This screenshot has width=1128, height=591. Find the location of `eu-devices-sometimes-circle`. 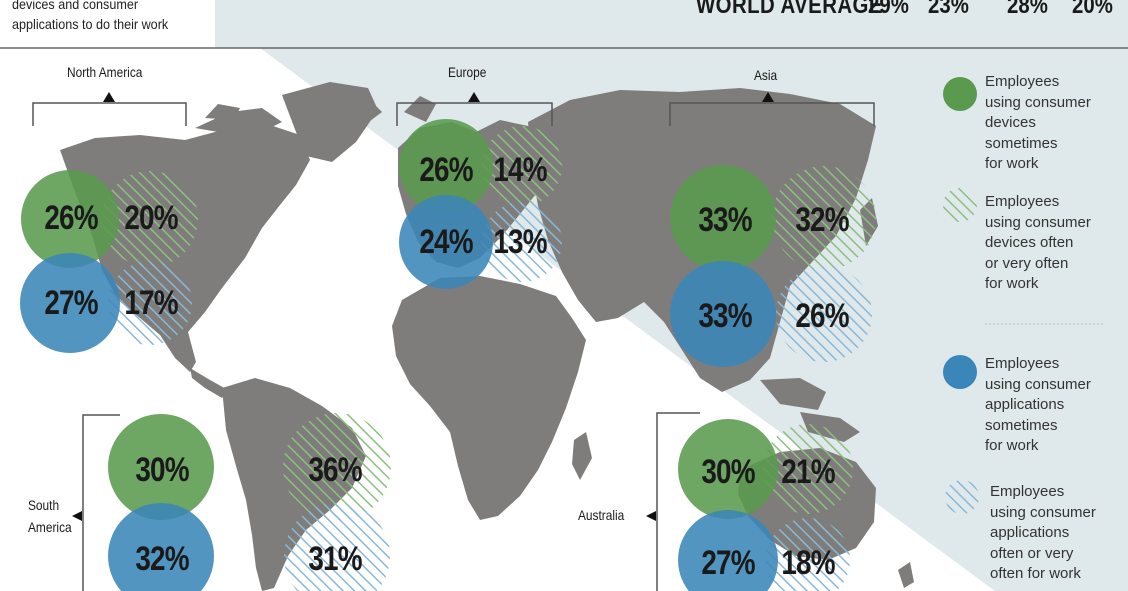

eu-devices-sometimes-circle is located at coordinates (446, 166).